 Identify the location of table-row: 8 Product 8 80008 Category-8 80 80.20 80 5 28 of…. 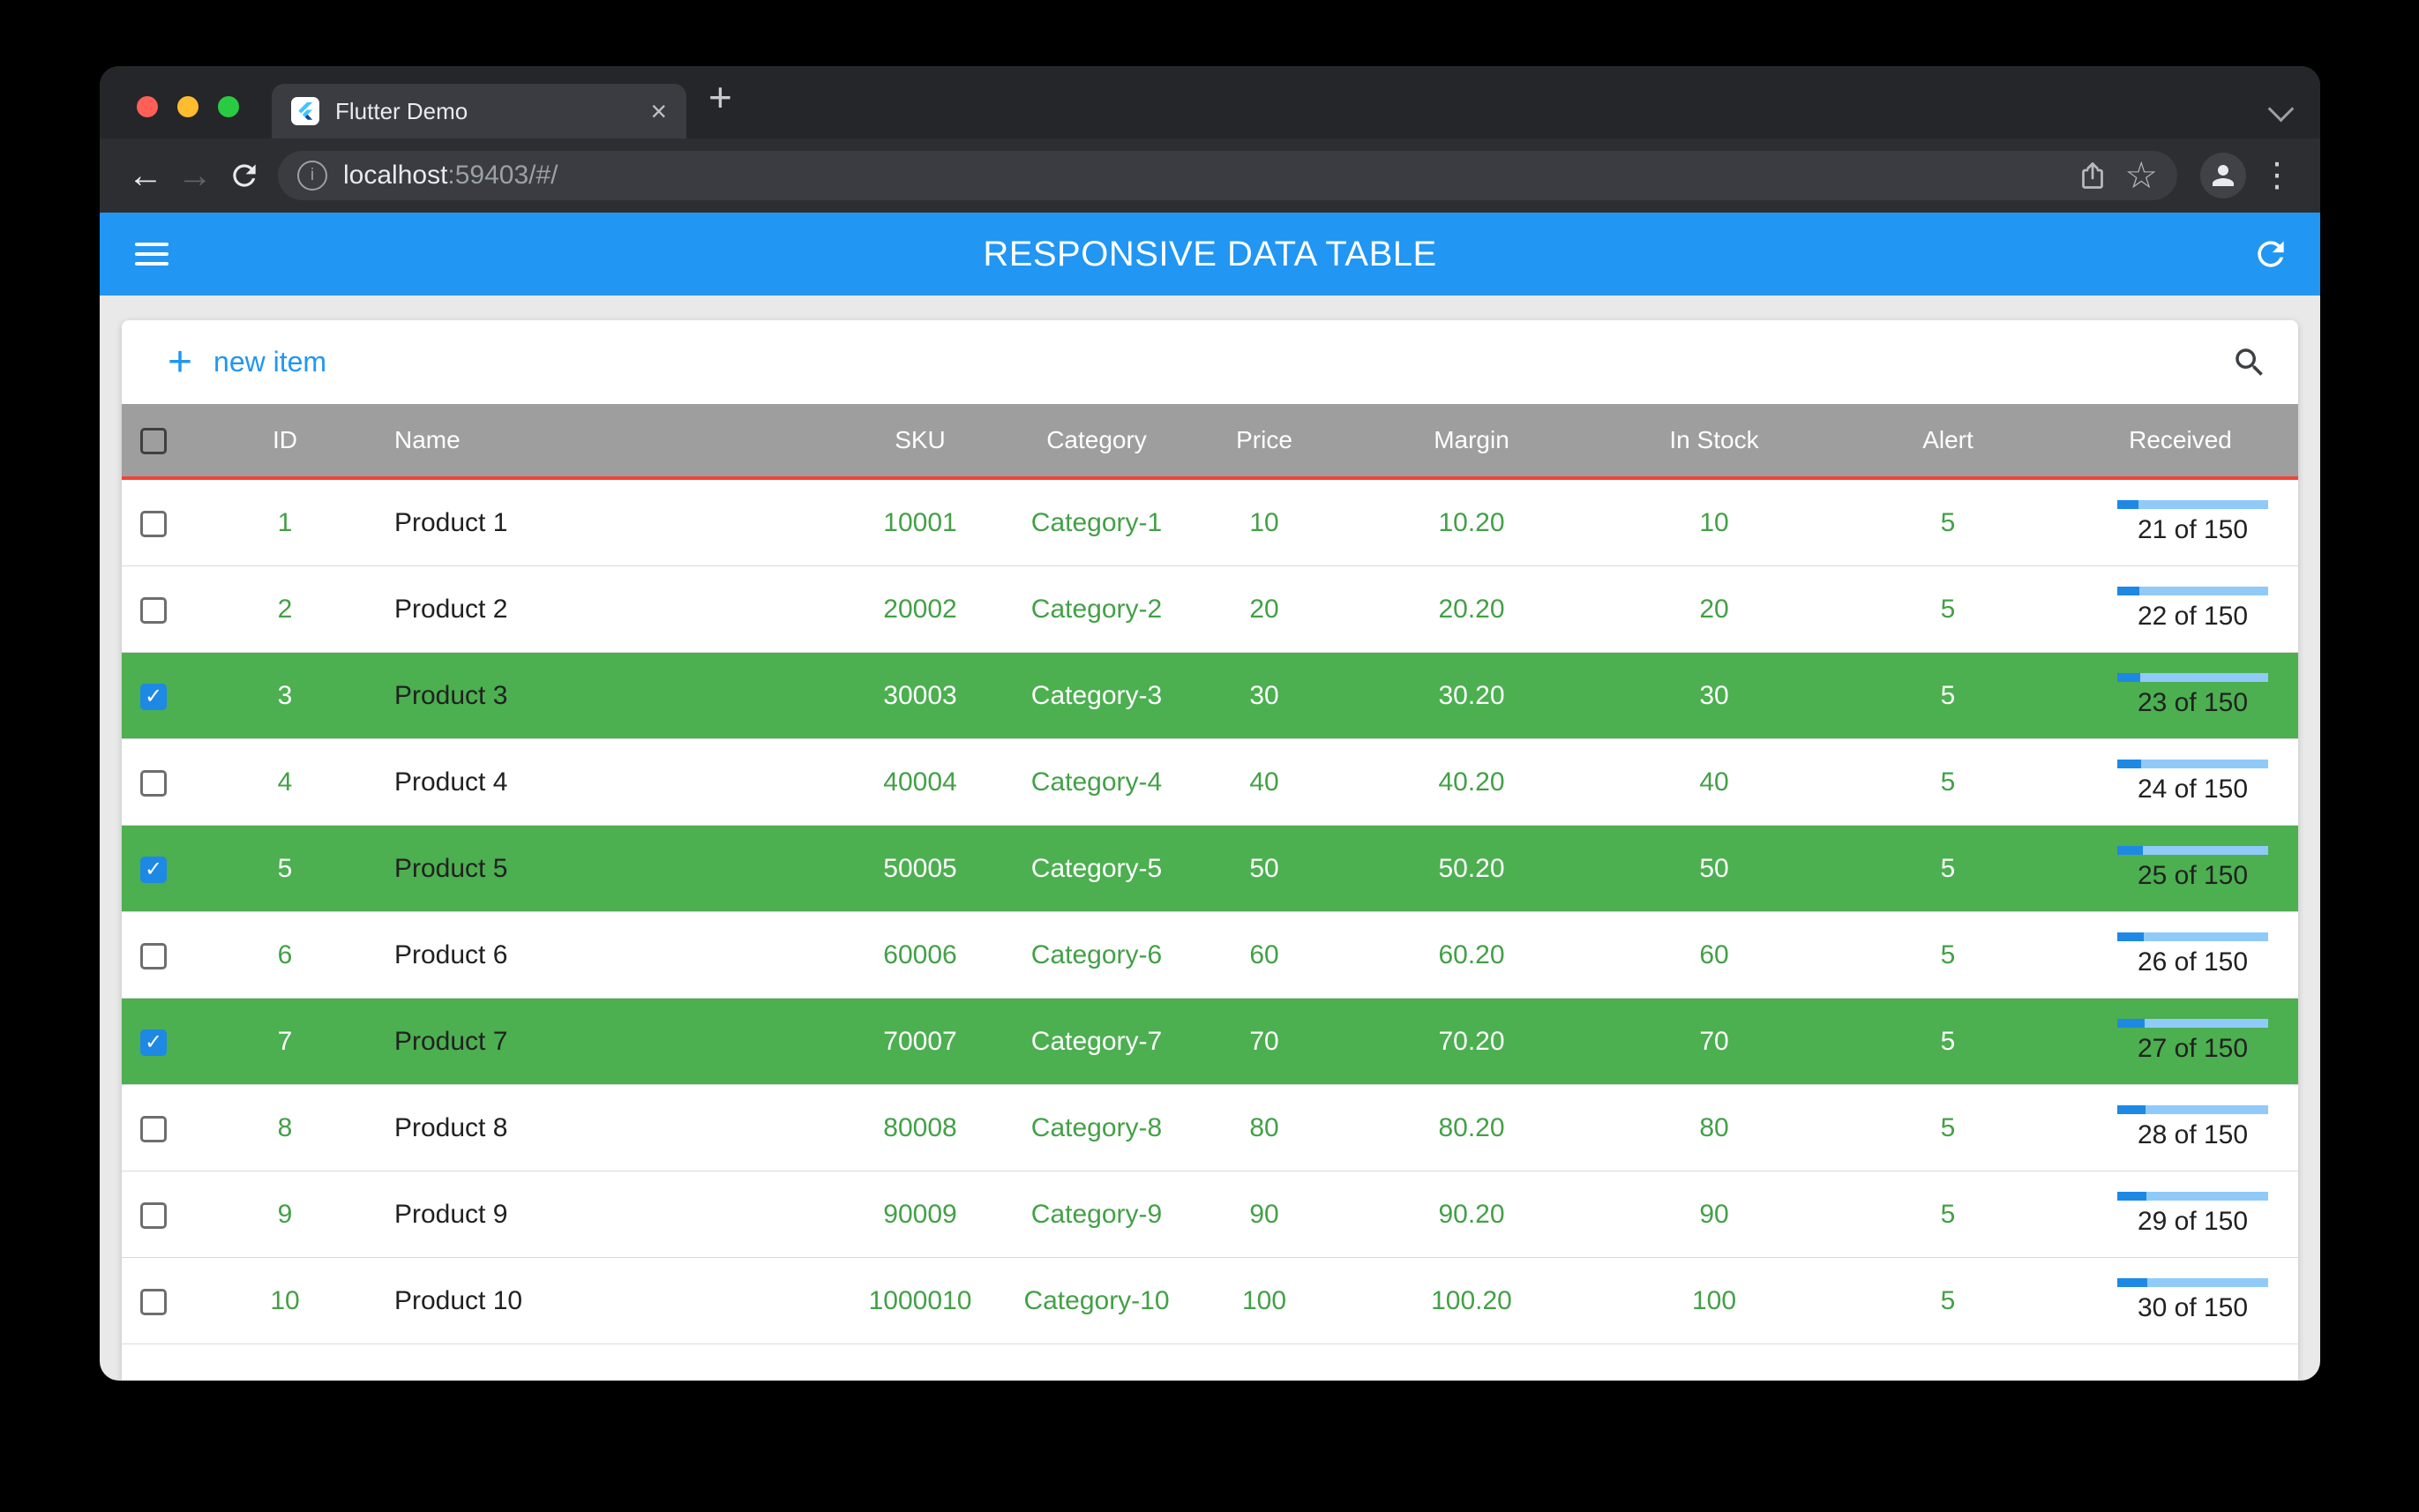
(1210, 1127).